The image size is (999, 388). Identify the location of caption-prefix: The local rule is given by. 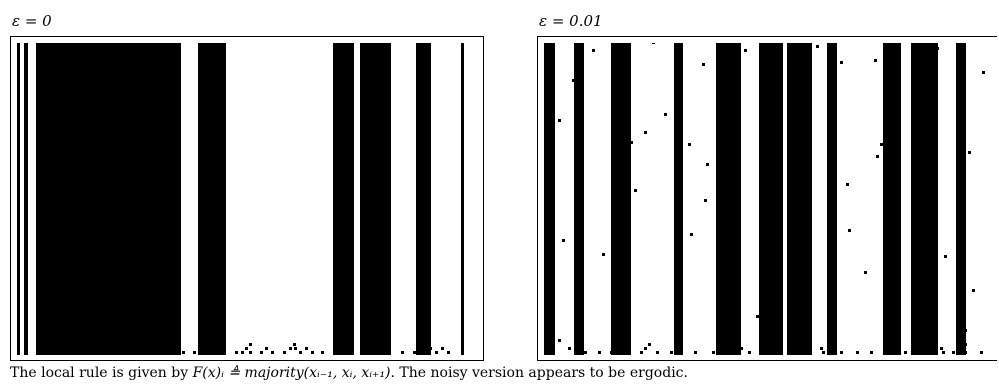
(101, 373).